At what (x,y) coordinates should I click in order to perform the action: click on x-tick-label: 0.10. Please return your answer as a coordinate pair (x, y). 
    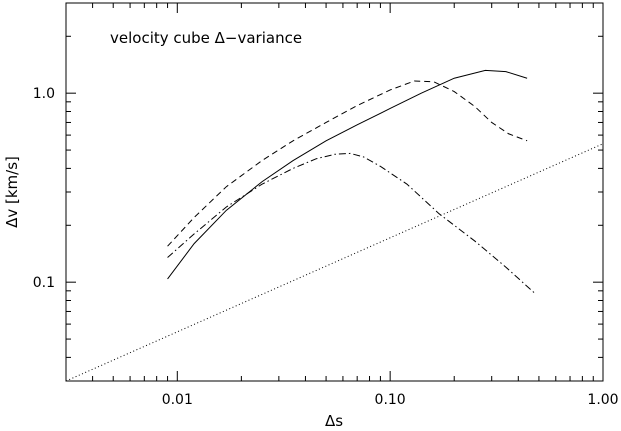
    Looking at the image, I should click on (390, 400).